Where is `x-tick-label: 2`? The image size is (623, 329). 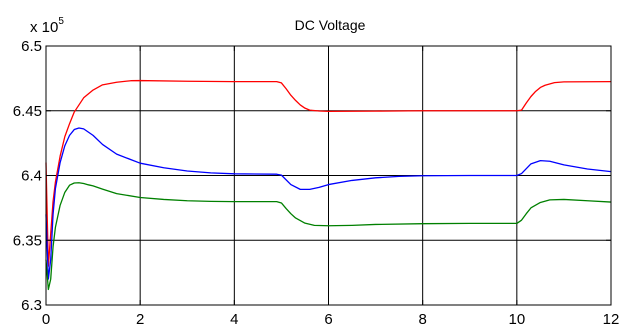 x-tick-label: 2 is located at coordinates (140, 319).